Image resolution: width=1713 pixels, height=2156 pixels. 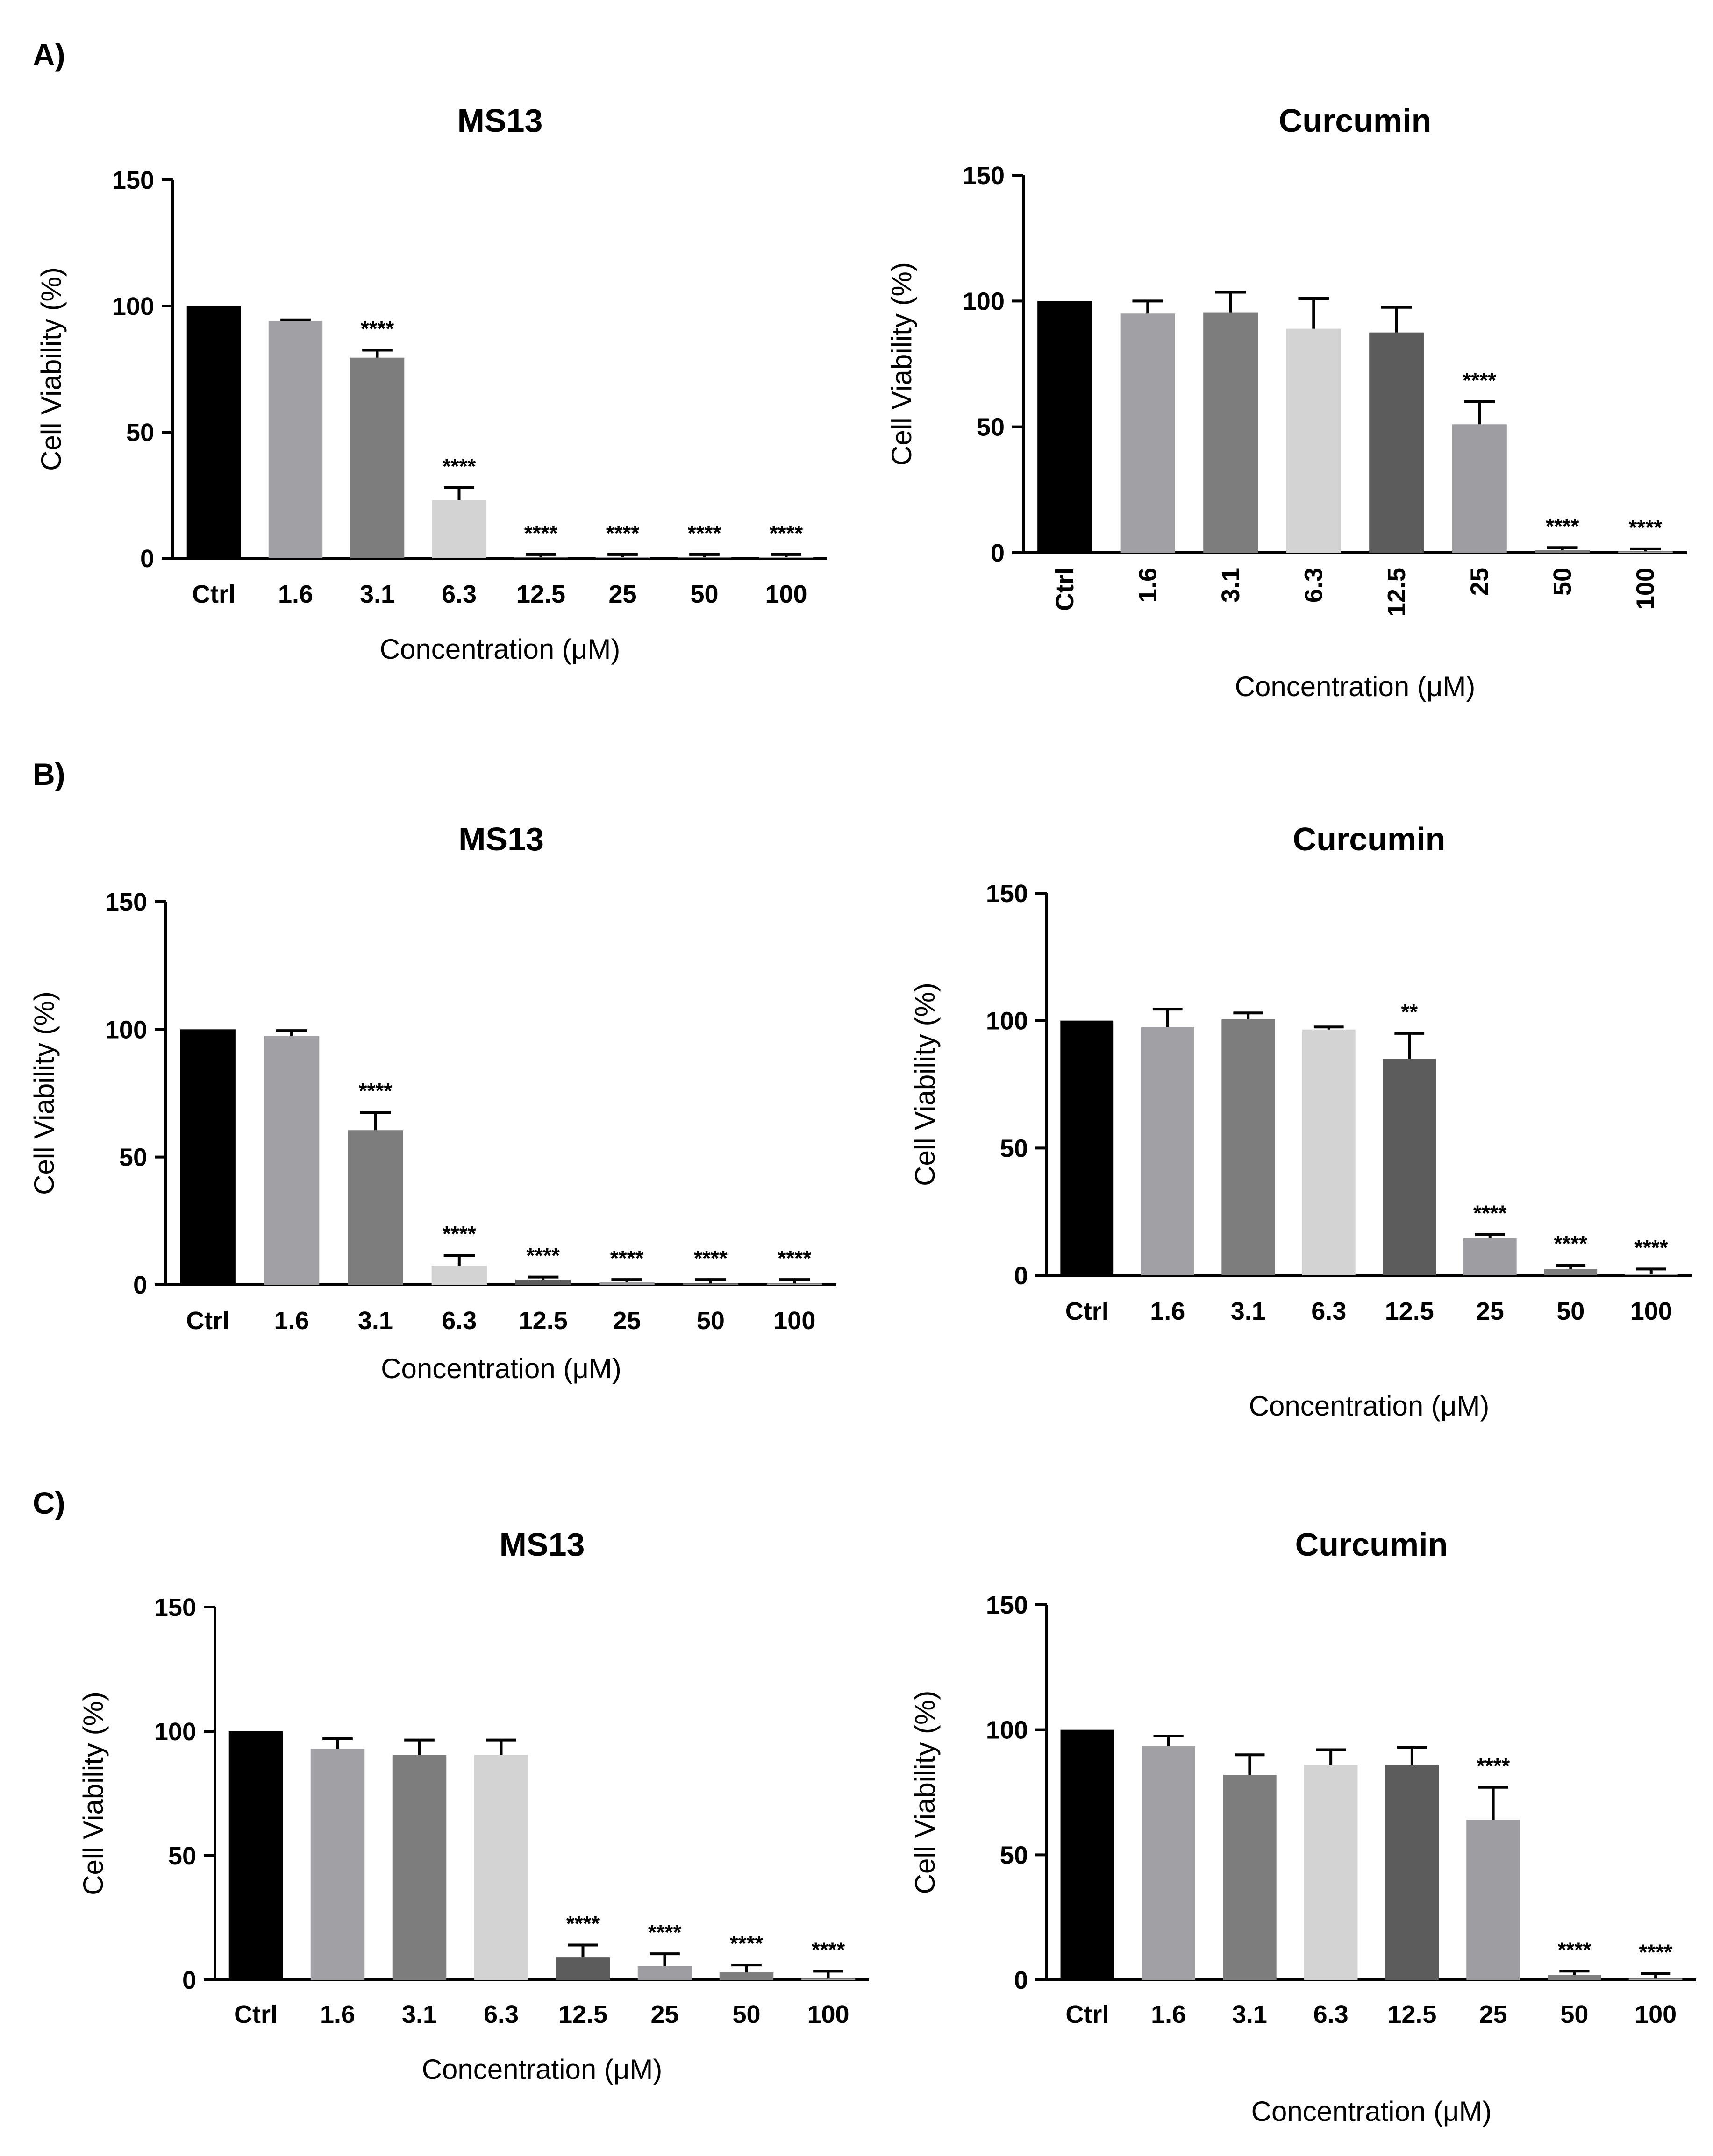 What do you see at coordinates (1645, 589) in the screenshot?
I see `x-tick-label: 100` at bounding box center [1645, 589].